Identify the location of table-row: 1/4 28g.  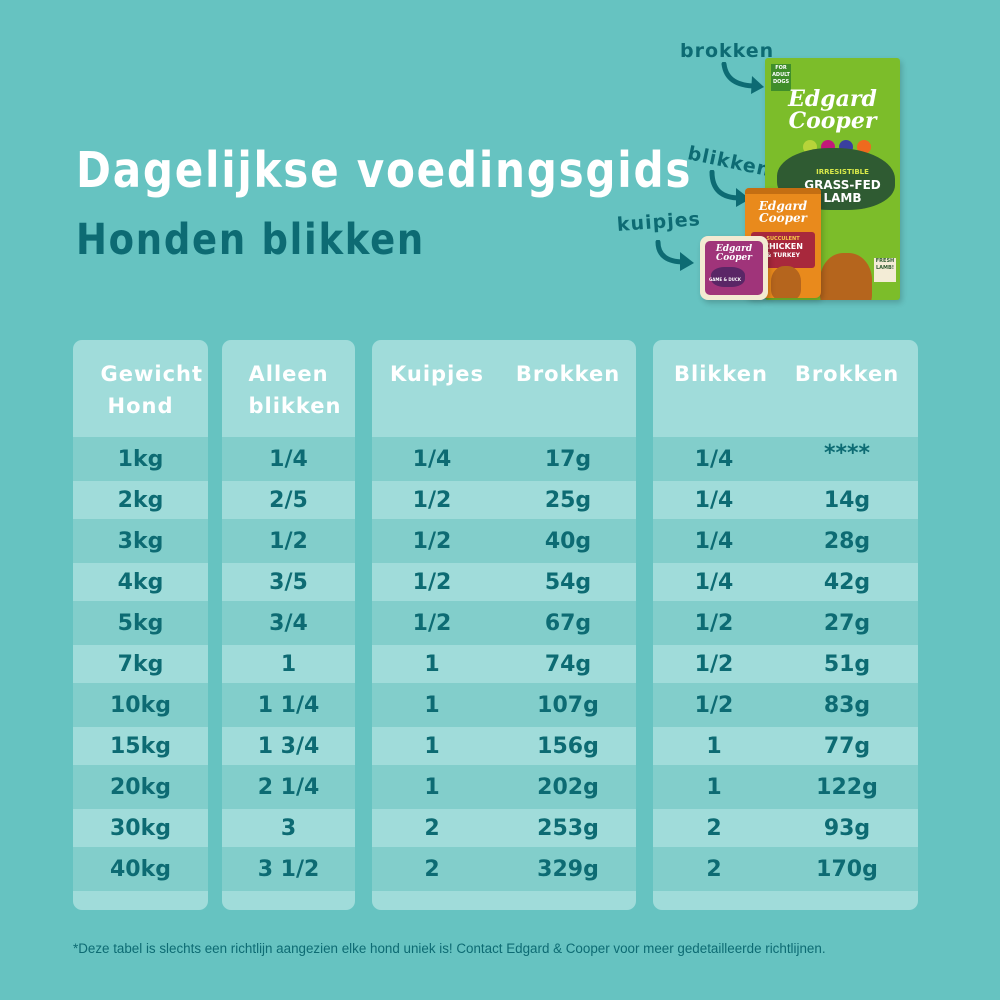
(785, 541).